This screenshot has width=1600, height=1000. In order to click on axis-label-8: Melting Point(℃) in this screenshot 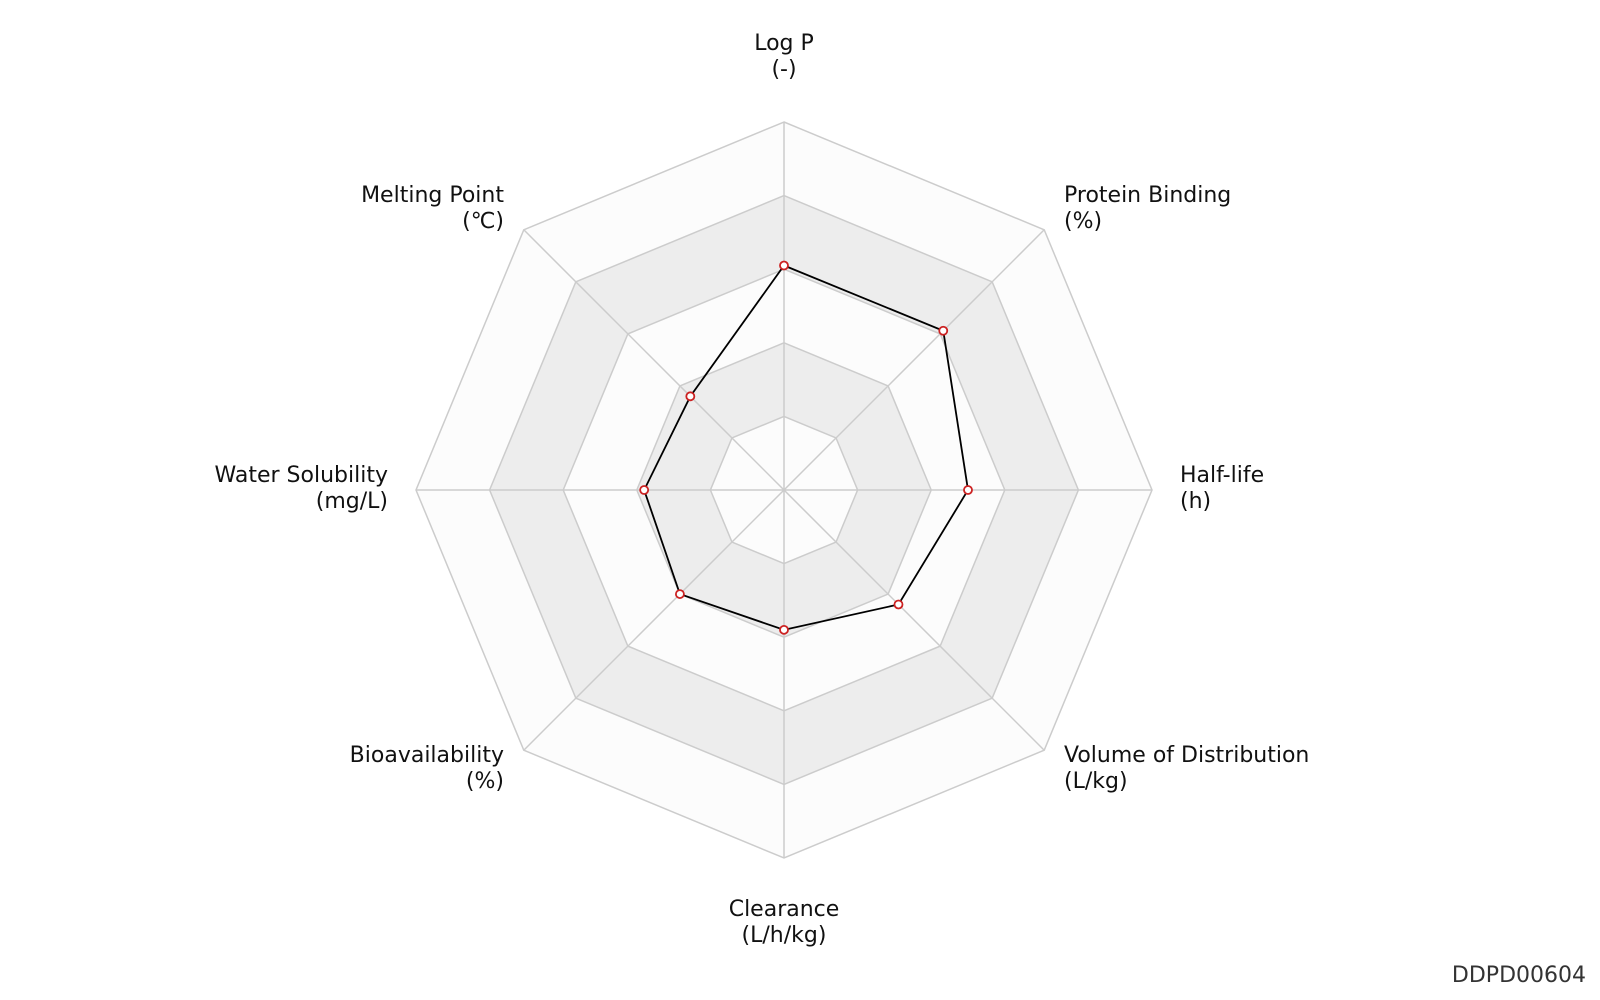, I will do `click(432, 208)`.